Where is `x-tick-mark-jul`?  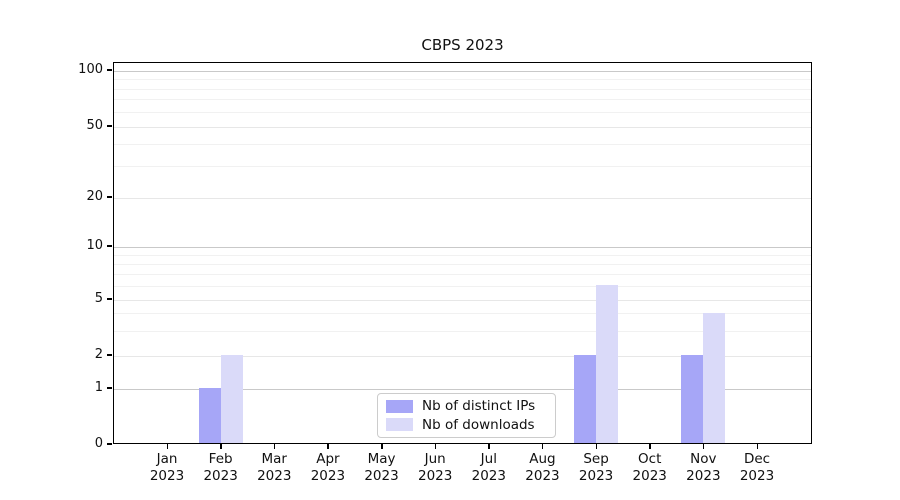
x-tick-mark-jul is located at coordinates (489, 446).